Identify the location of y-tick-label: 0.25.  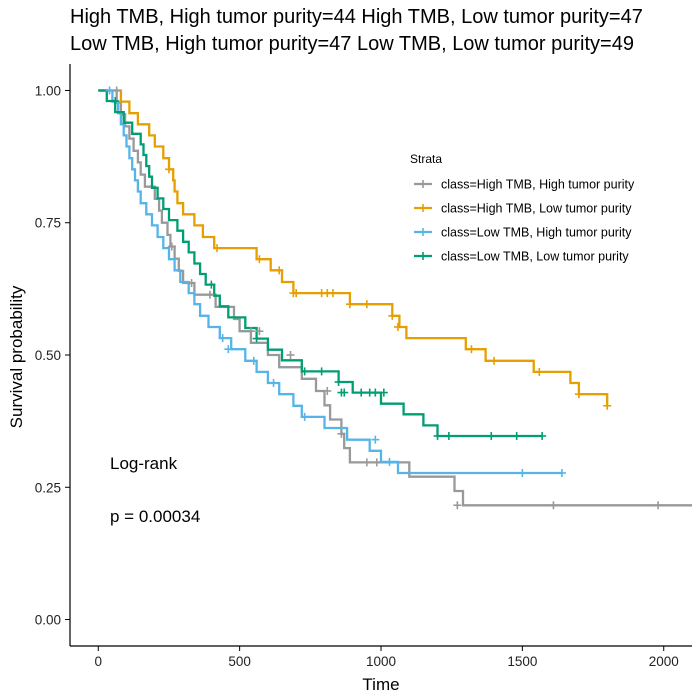
(48, 487).